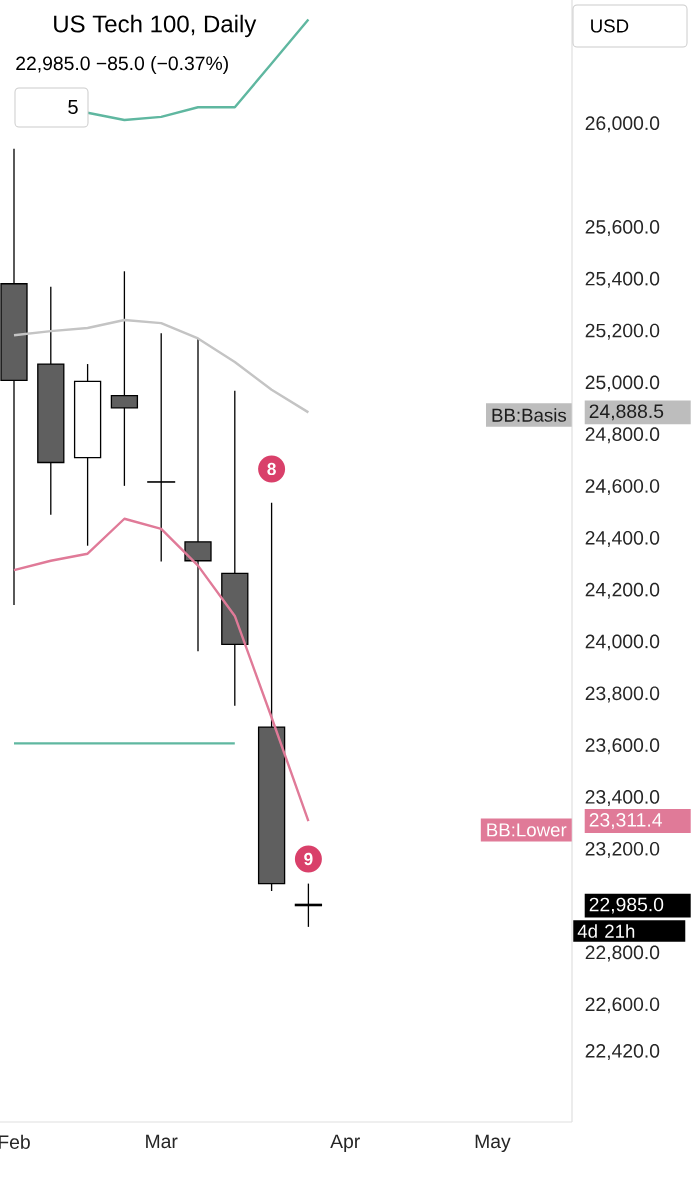 The width and height of the screenshot is (693, 1200). I want to click on y-tick-label: 24,000.0, so click(622, 642).